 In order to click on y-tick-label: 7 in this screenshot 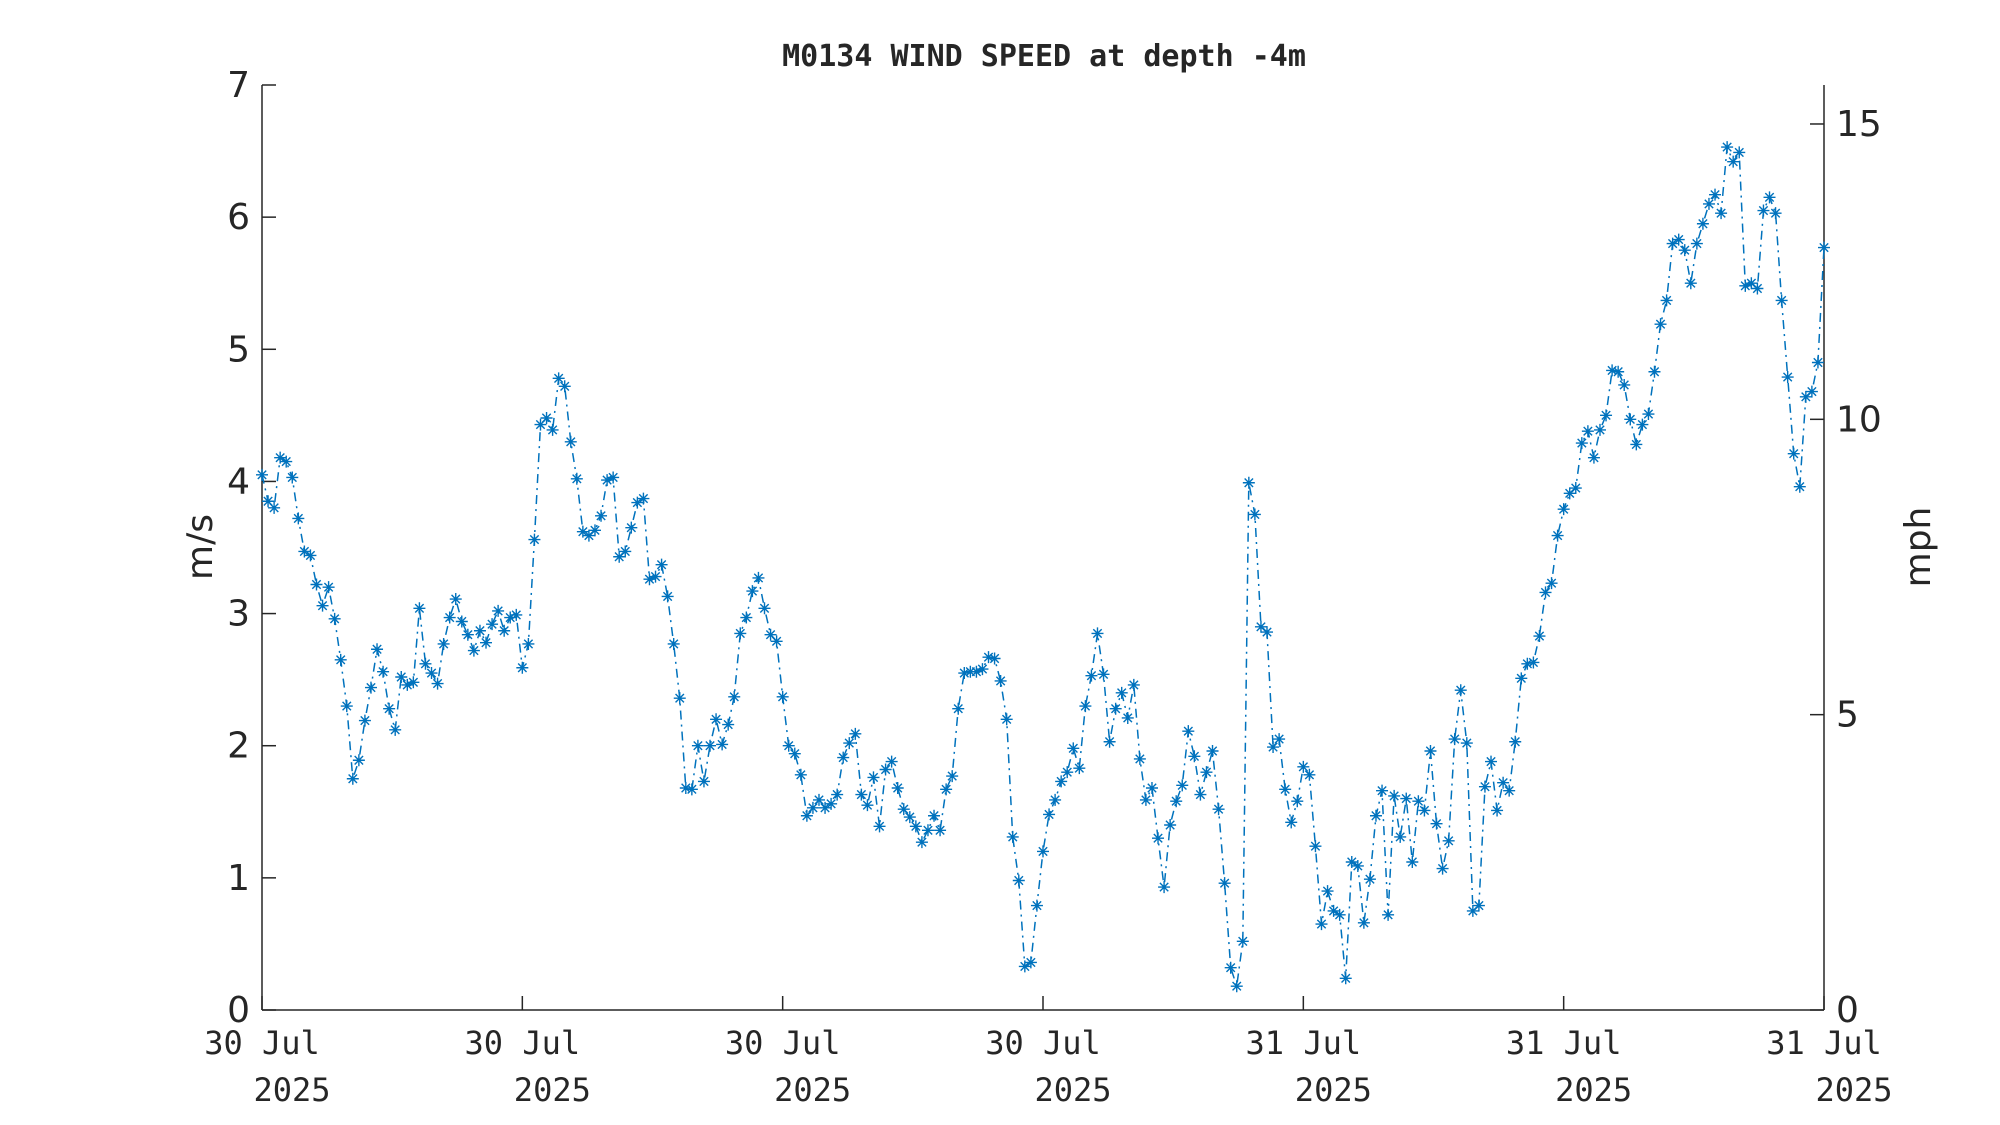, I will do `click(238, 85)`.